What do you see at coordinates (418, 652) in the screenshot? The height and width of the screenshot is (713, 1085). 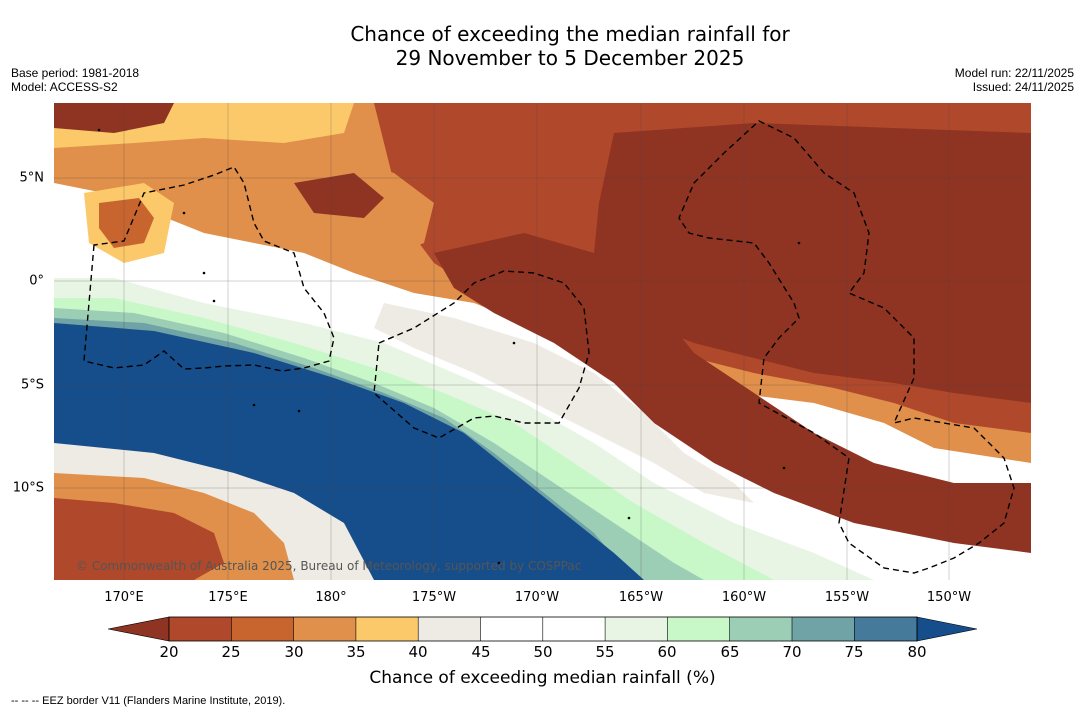 I see `colorbar-tick-40: 40` at bounding box center [418, 652].